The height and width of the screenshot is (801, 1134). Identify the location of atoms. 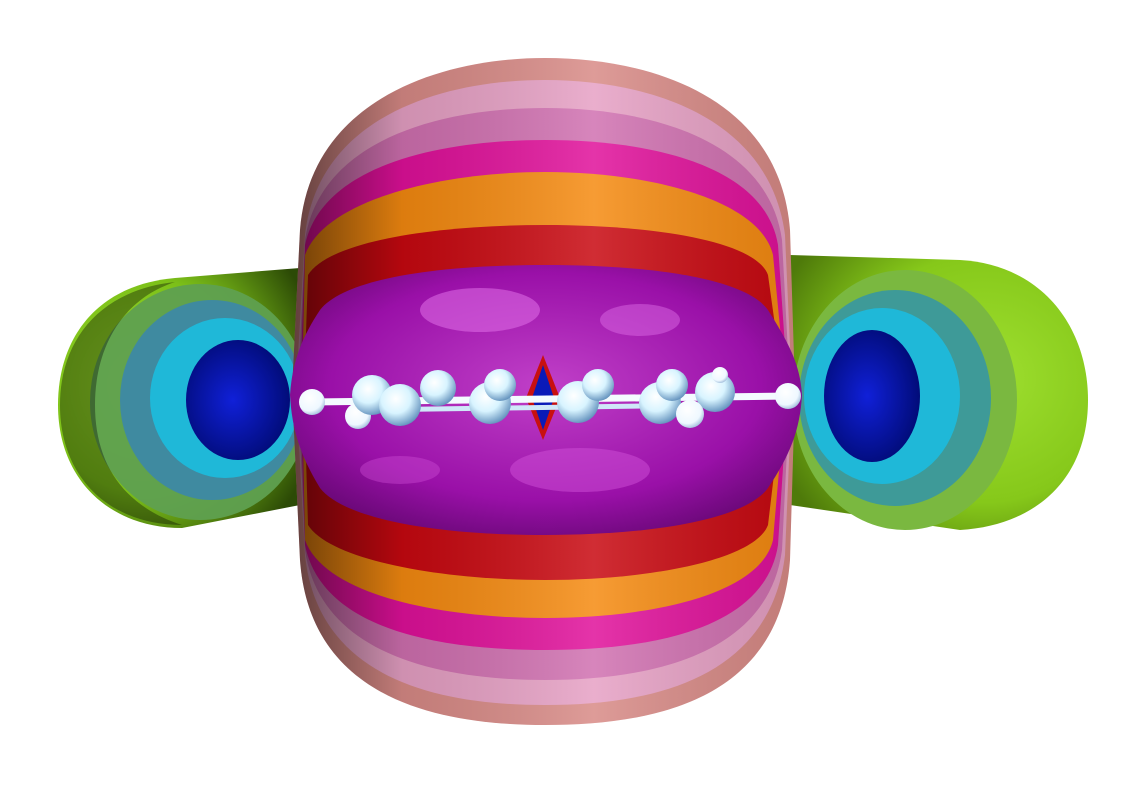
(550, 398).